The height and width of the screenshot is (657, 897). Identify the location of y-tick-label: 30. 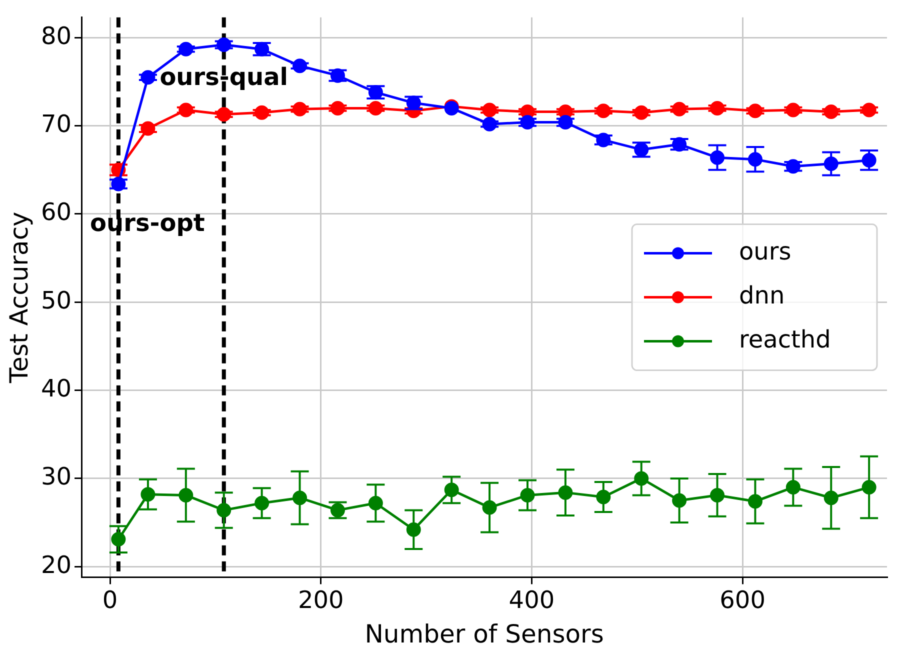
(56, 476).